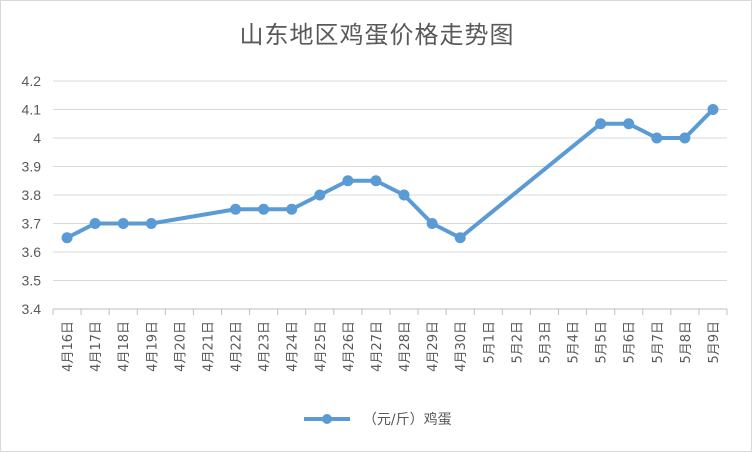  Describe the element at coordinates (602, 342) in the screenshot. I see `x-tick-label: 5月5日` at that location.